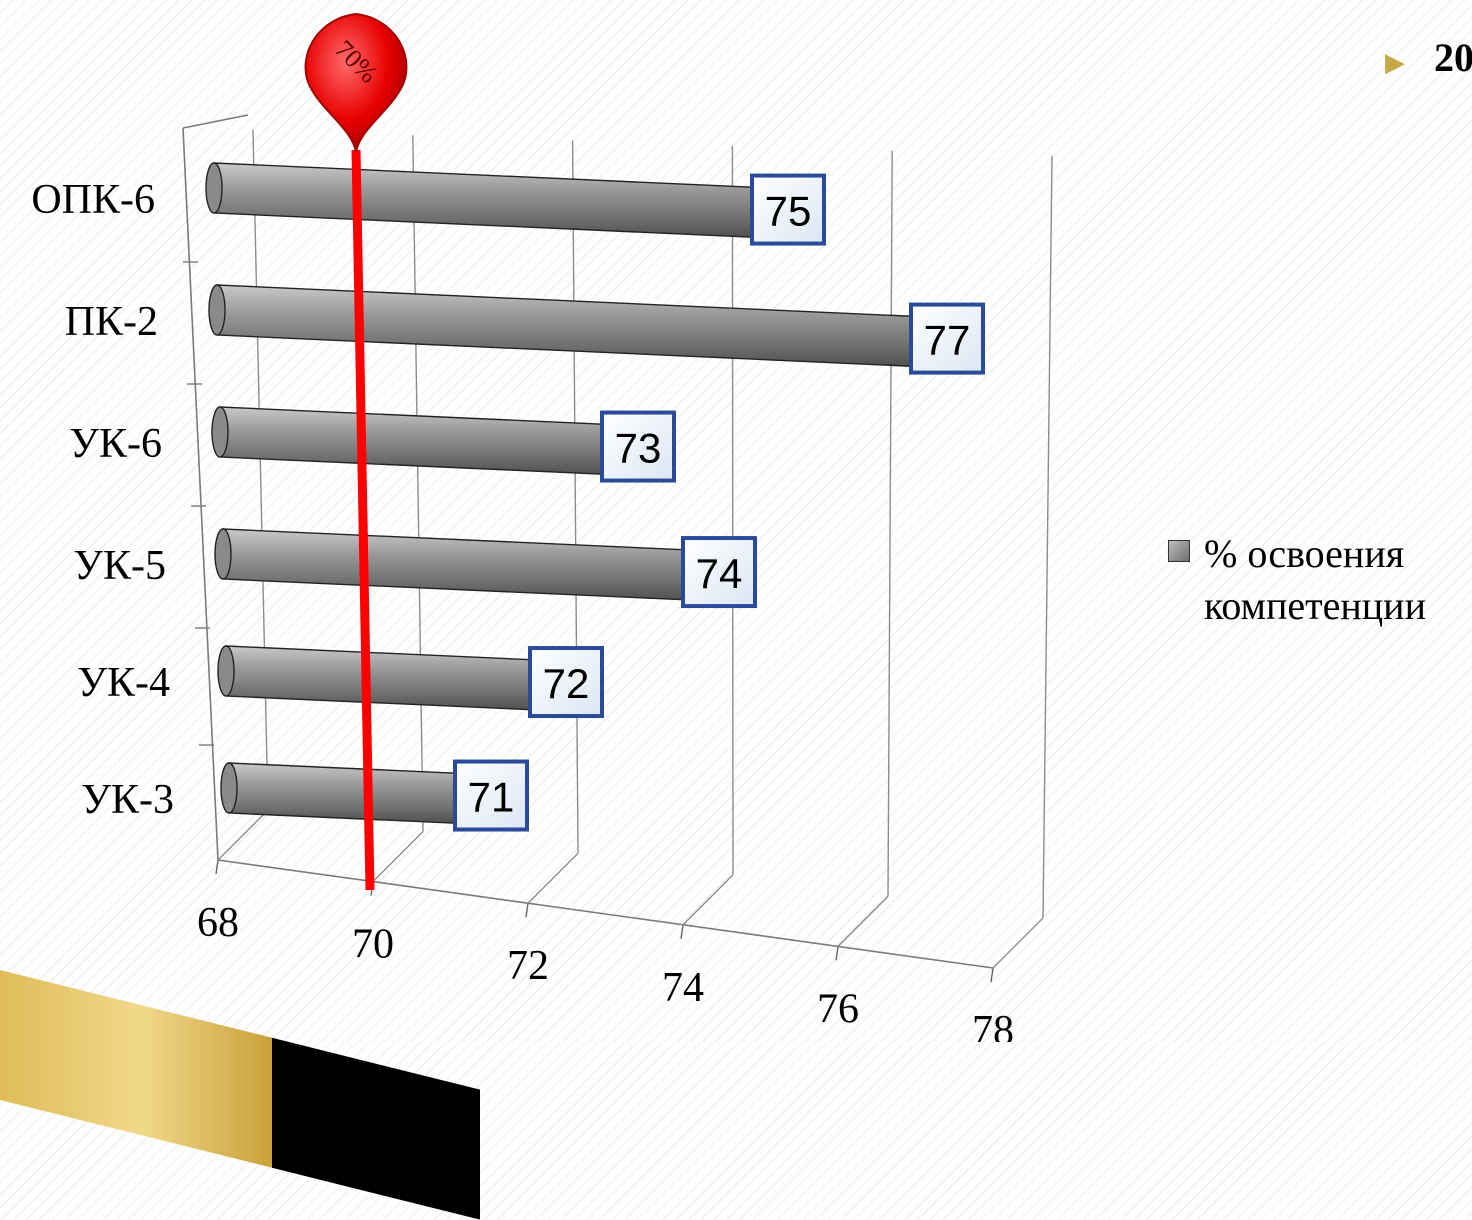  I want to click on value-label-text: 74, so click(719, 573).